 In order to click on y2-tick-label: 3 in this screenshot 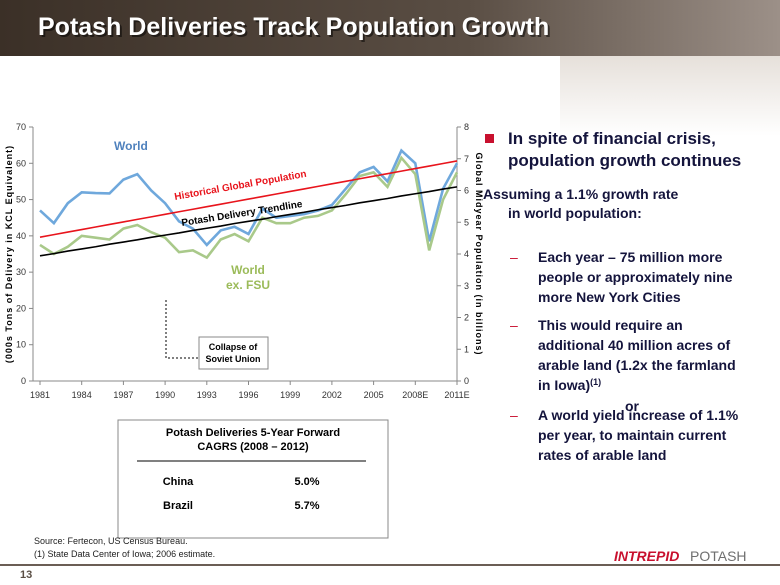, I will do `click(466, 286)`.